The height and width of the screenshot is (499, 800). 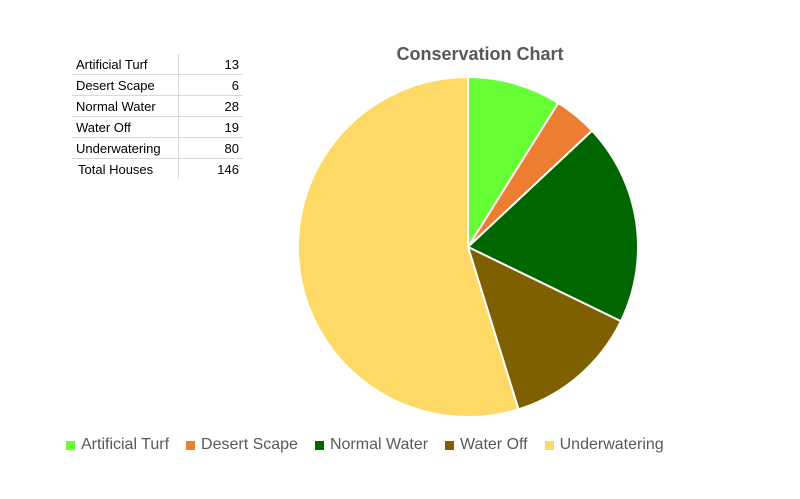 I want to click on row-label: Underwatering, so click(x=125, y=148).